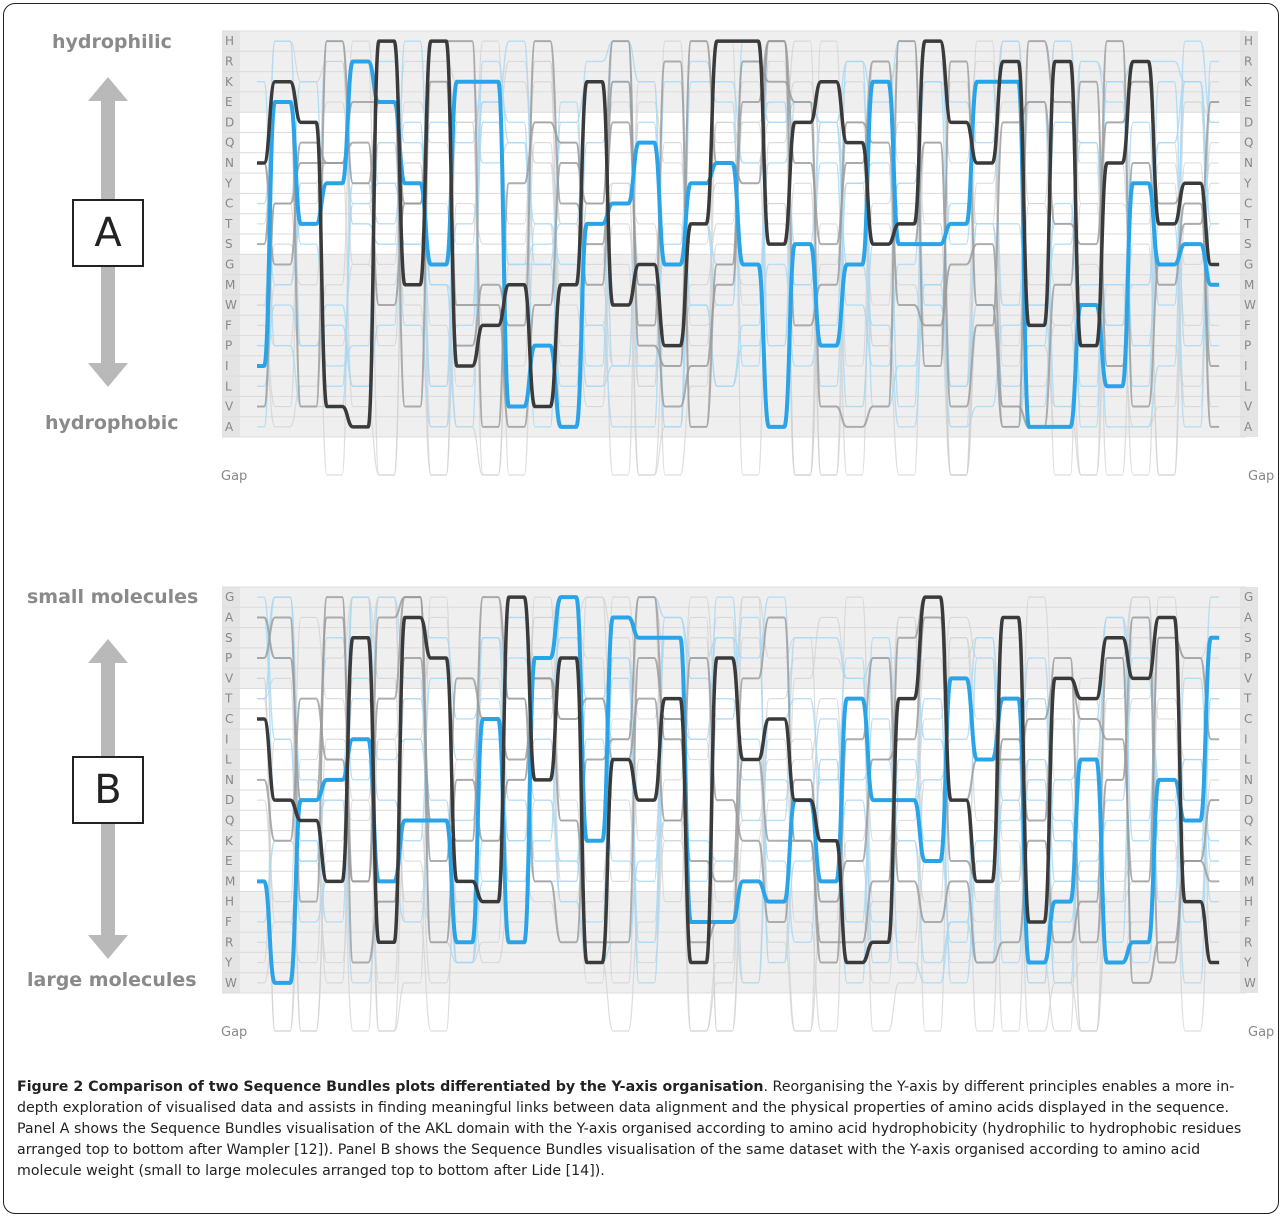 The width and height of the screenshot is (1284, 1219). Describe the element at coordinates (230, 285) in the screenshot. I see `residue-label-left: M` at that location.